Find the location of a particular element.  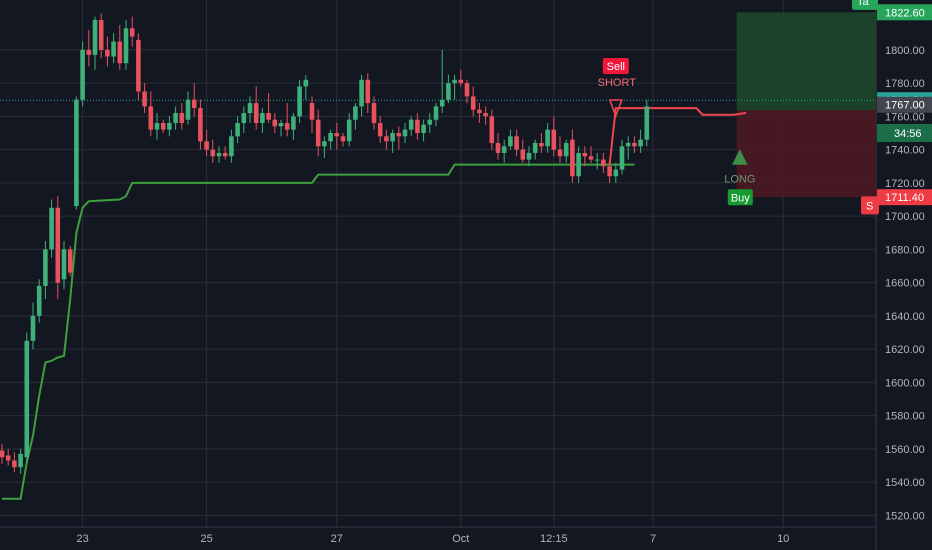

buy-tag-bg is located at coordinates (740, 197).